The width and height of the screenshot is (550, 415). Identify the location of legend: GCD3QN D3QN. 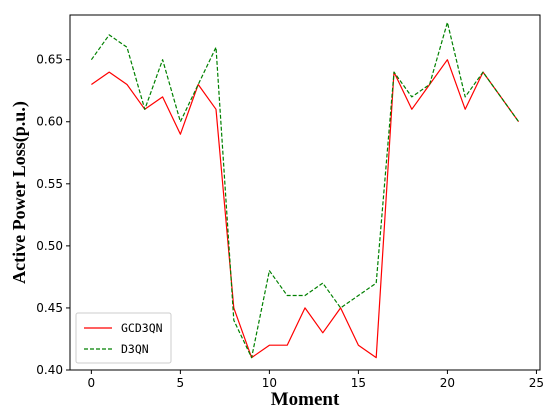
(123, 338).